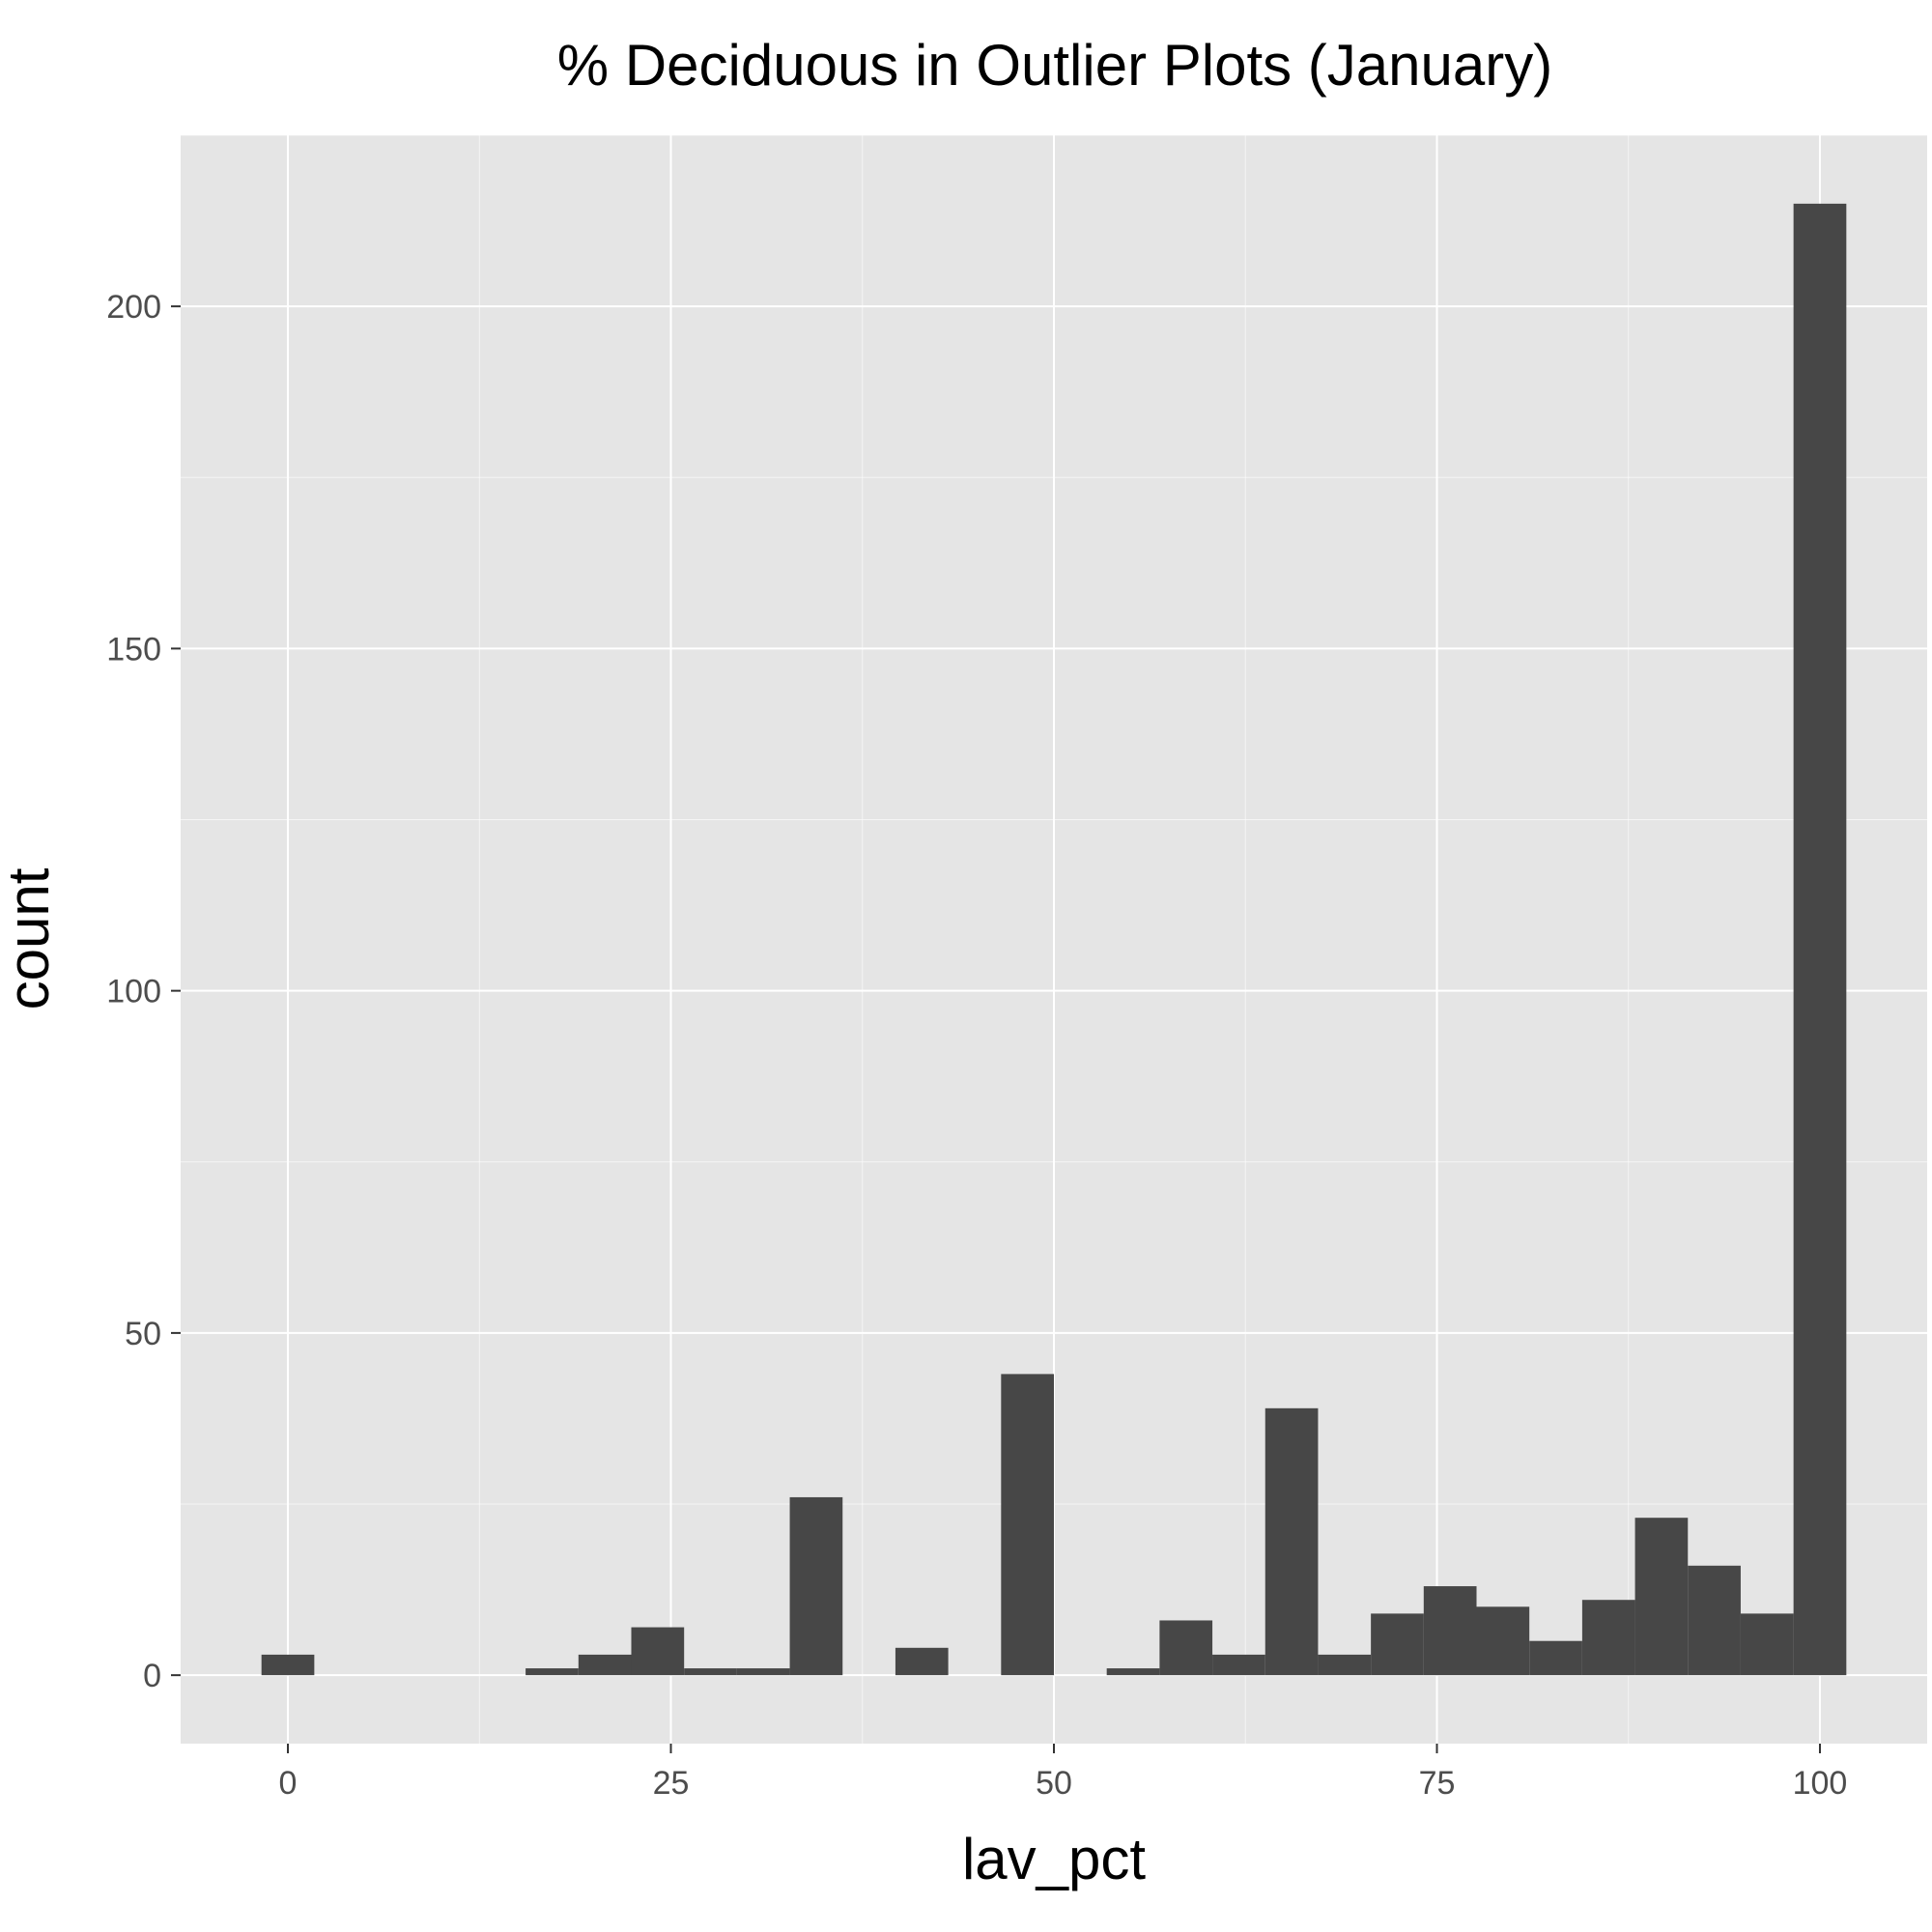 The width and height of the screenshot is (1932, 1932). What do you see at coordinates (1820, 1783) in the screenshot?
I see `x-tick-label: 100` at bounding box center [1820, 1783].